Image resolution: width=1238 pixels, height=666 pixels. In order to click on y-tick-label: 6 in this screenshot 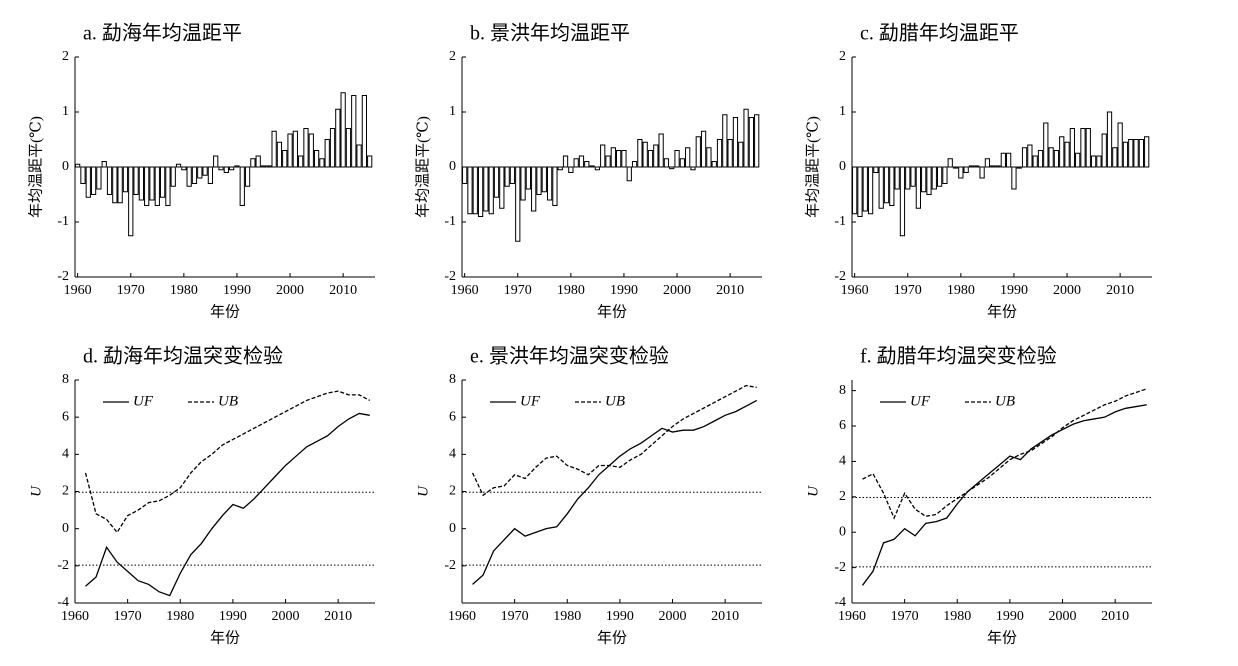, I will do `click(842, 425)`.